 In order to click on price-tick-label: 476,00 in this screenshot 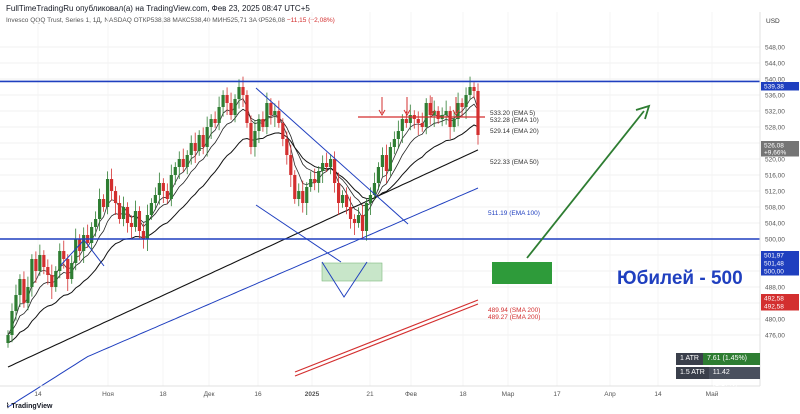, I will do `click(775, 336)`.